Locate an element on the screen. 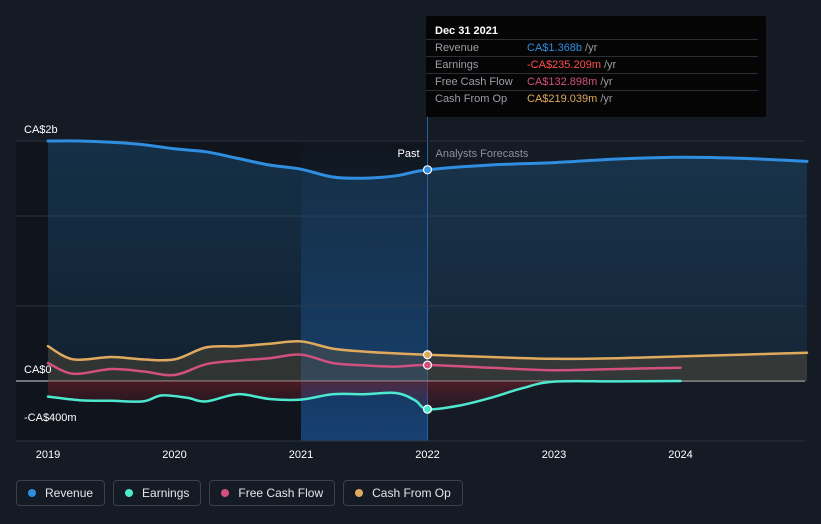 Image resolution: width=821 pixels, height=524 pixels. past-label: Past is located at coordinates (408, 154).